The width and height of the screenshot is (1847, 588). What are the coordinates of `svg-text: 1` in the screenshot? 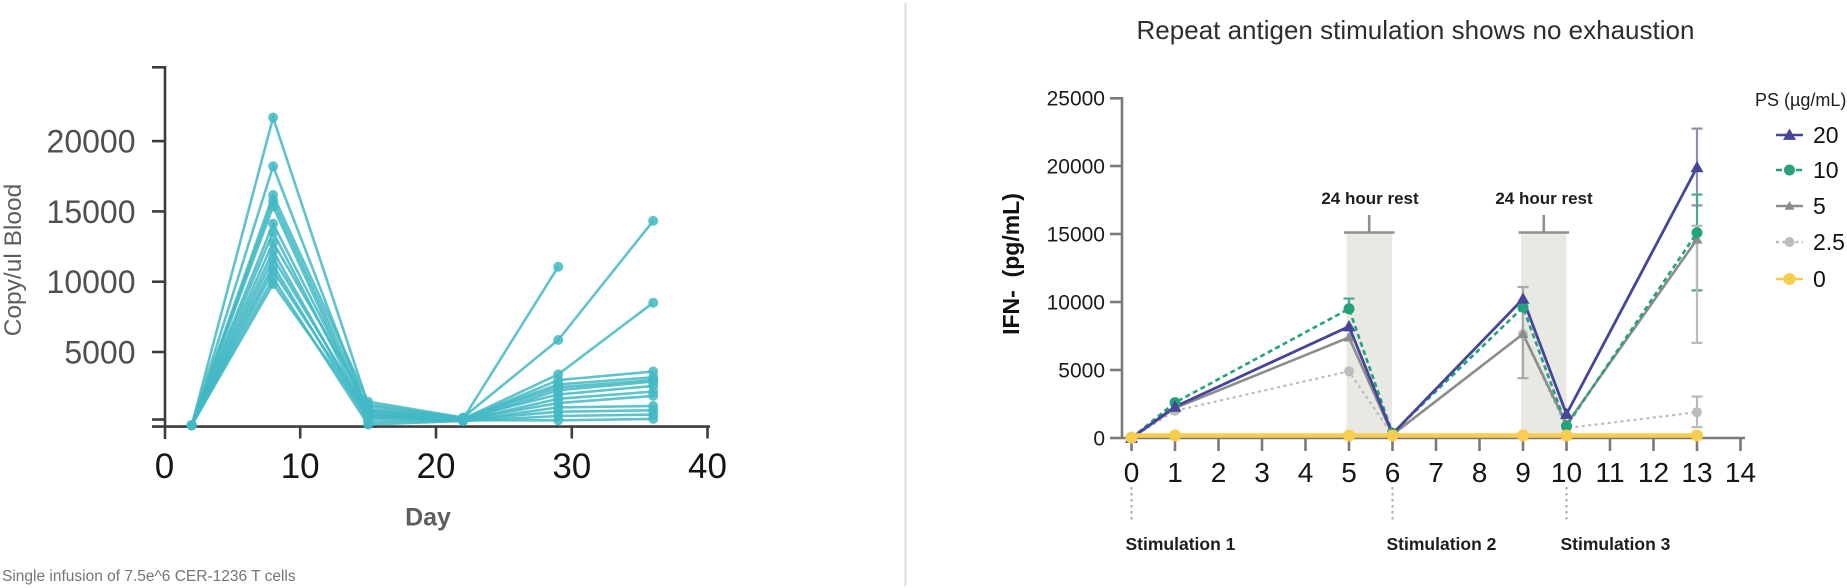 It's located at (1175, 472).